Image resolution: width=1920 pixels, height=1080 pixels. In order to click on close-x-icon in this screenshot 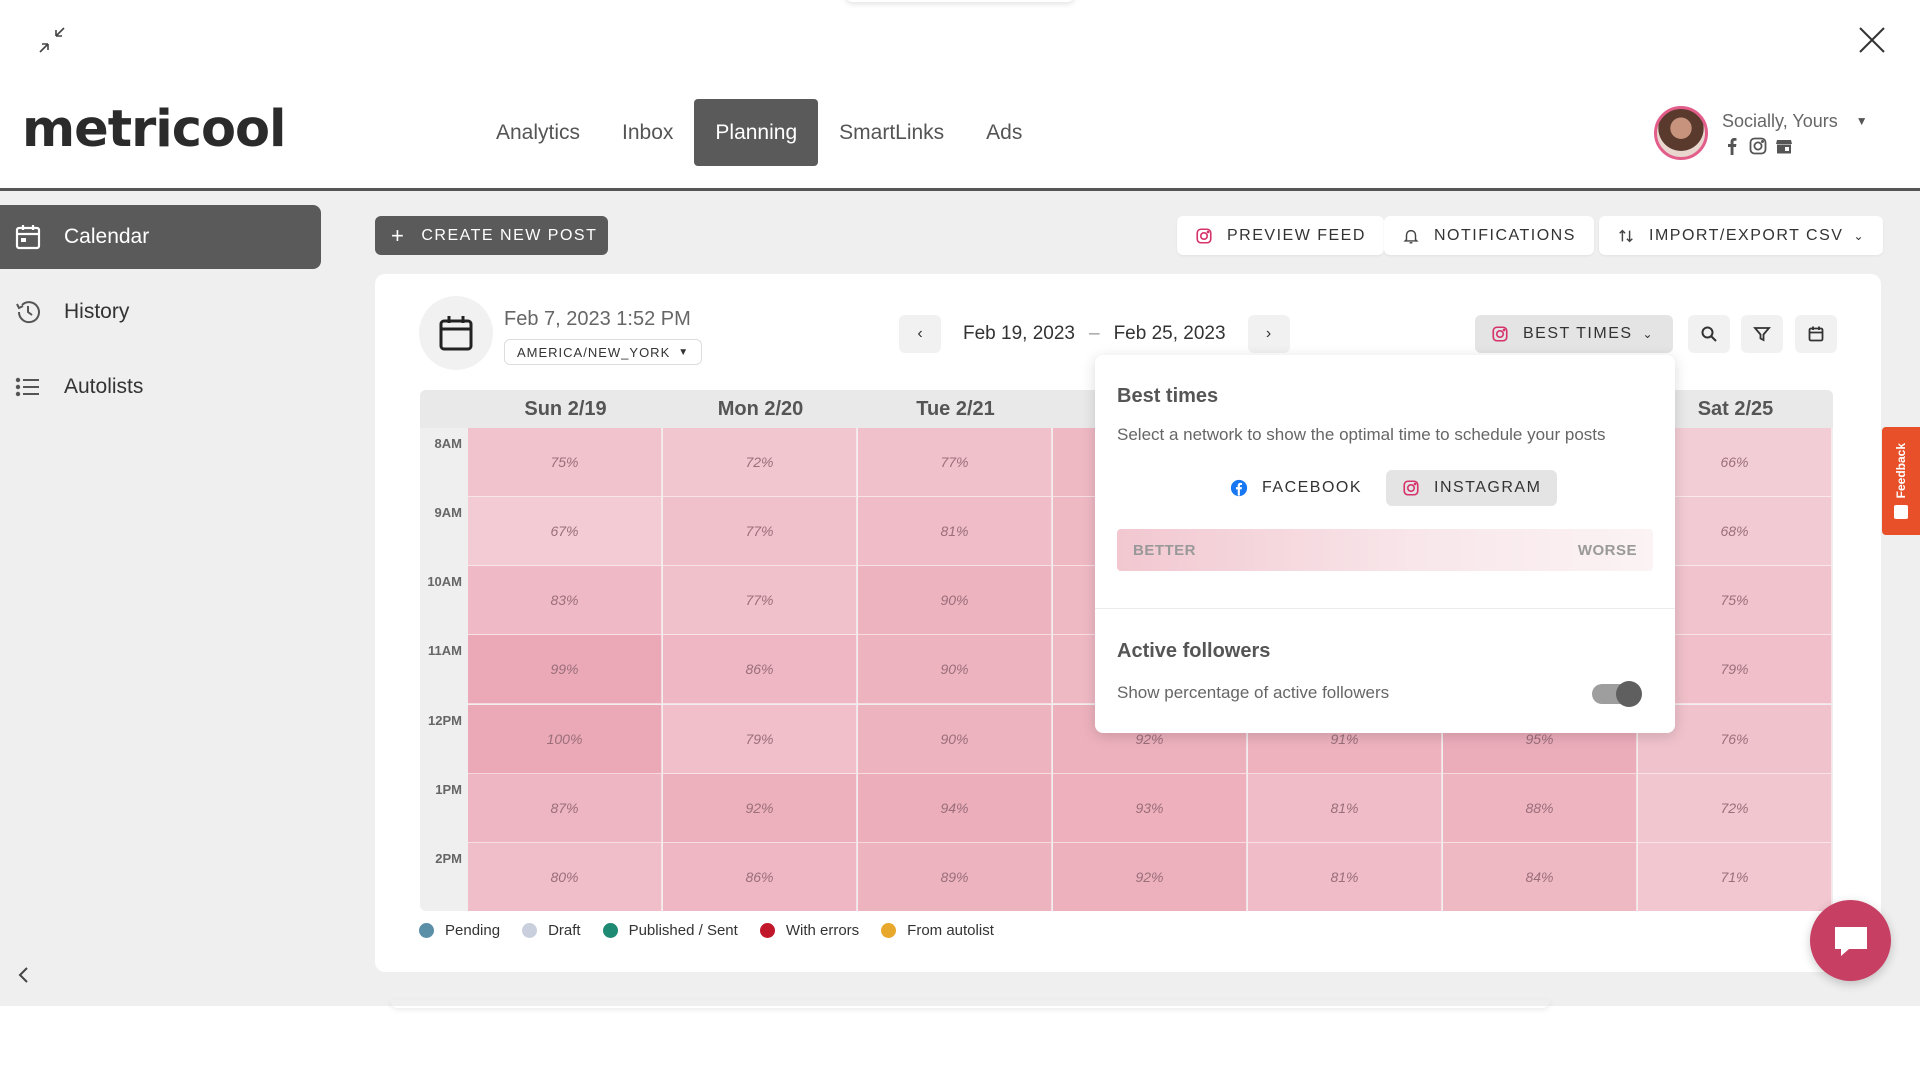, I will do `click(1872, 40)`.